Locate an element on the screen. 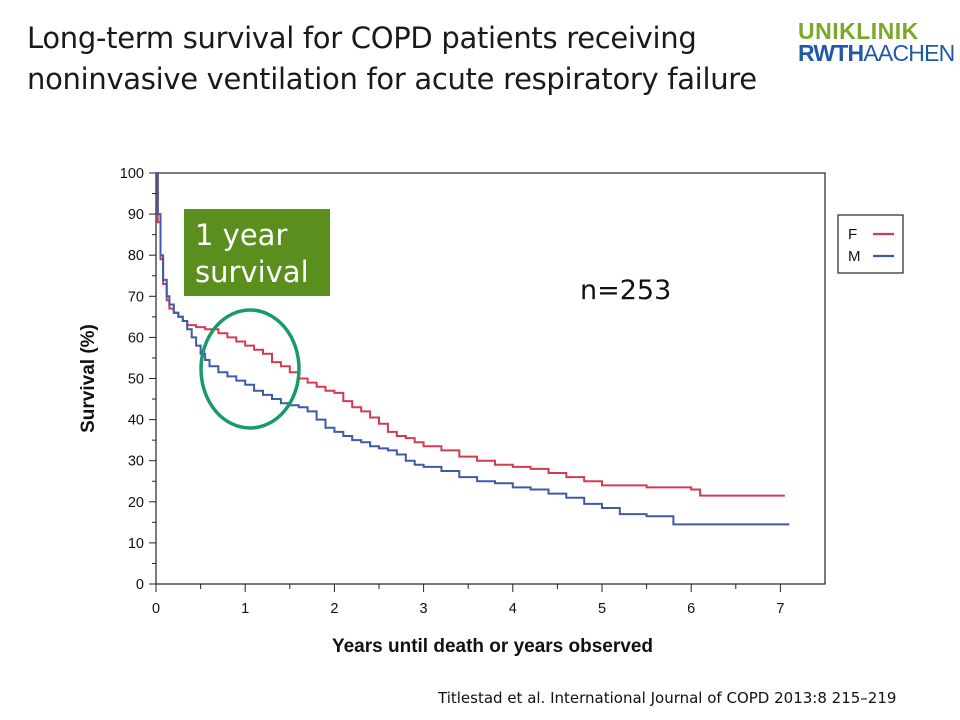  y-tick-label: 0 is located at coordinates (140, 585).